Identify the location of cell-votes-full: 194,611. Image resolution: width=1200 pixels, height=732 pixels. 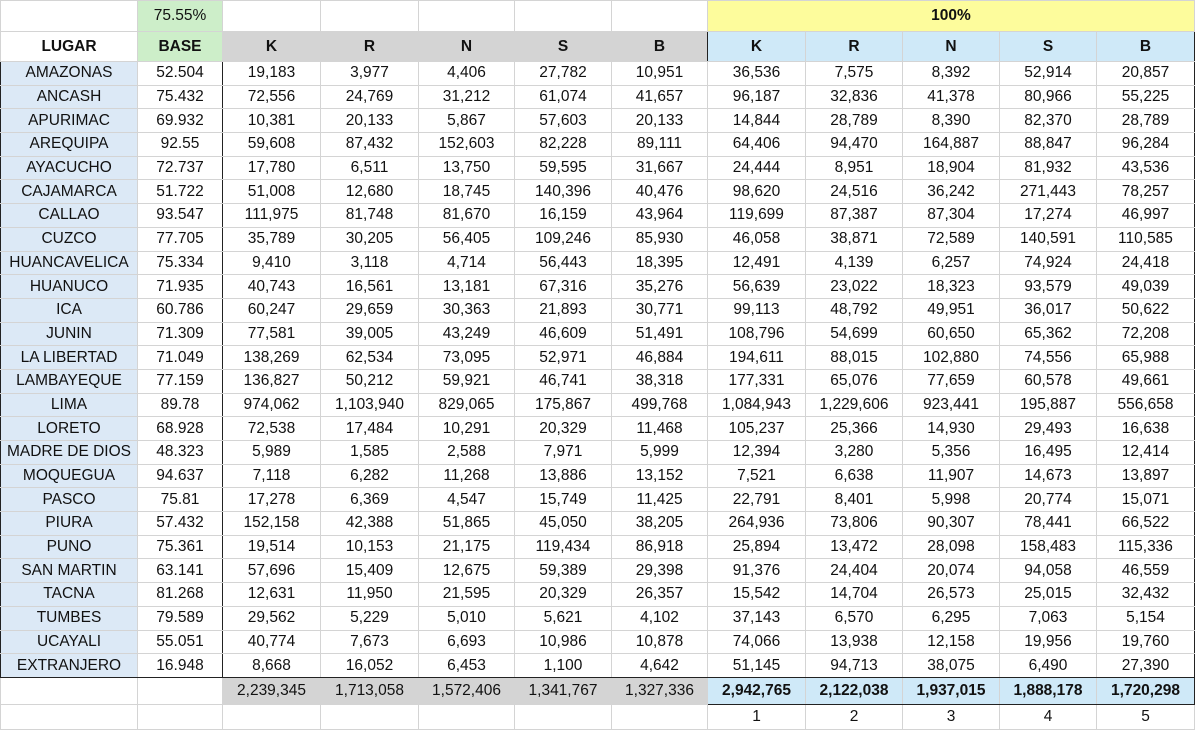
(756, 357).